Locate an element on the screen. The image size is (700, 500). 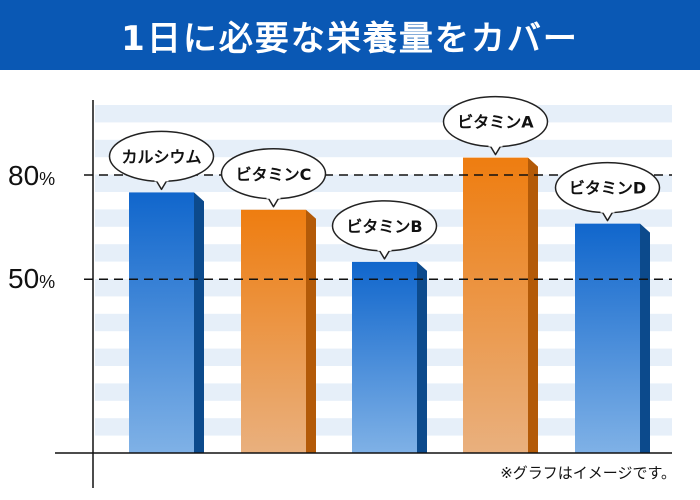
pct-label-50: 50% is located at coordinates (31, 279).